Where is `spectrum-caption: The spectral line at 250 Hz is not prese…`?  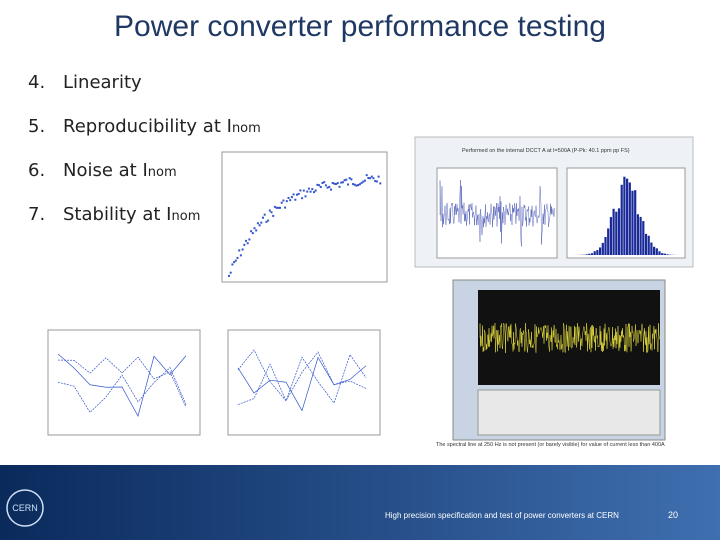 spectrum-caption: The spectral line at 250 Hz is not prese… is located at coordinates (550, 445).